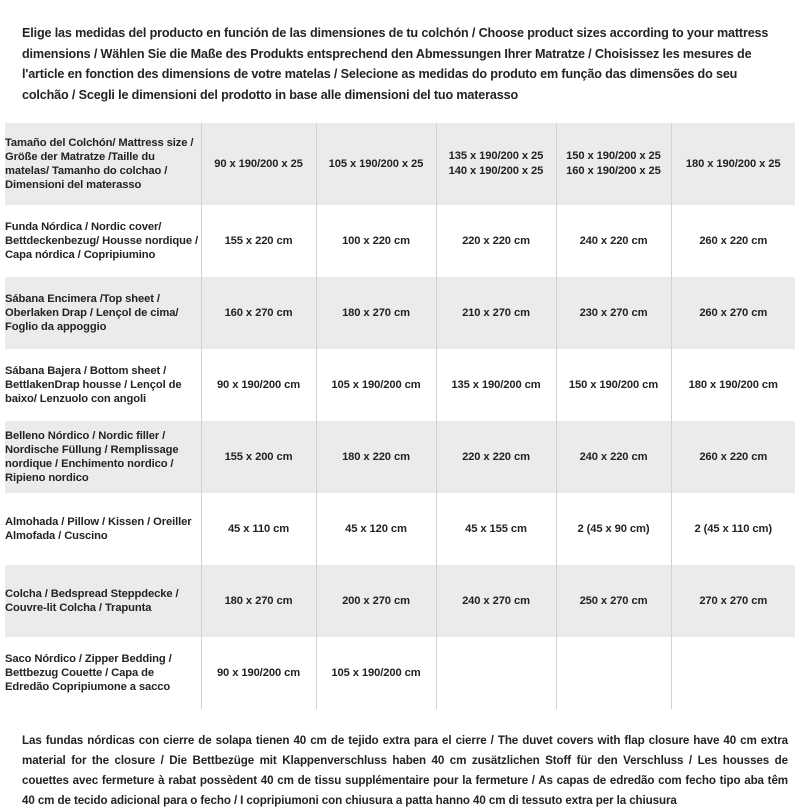 The height and width of the screenshot is (811, 800). What do you see at coordinates (258, 457) in the screenshot?
I see `row-cell: 155 x 200 cm` at bounding box center [258, 457].